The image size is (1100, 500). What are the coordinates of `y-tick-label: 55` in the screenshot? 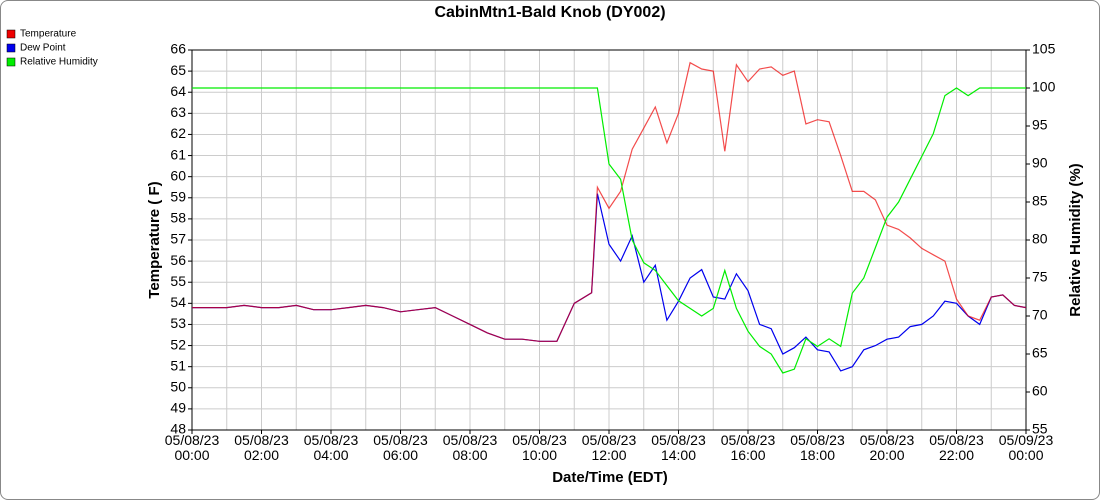 It's located at (178, 281).